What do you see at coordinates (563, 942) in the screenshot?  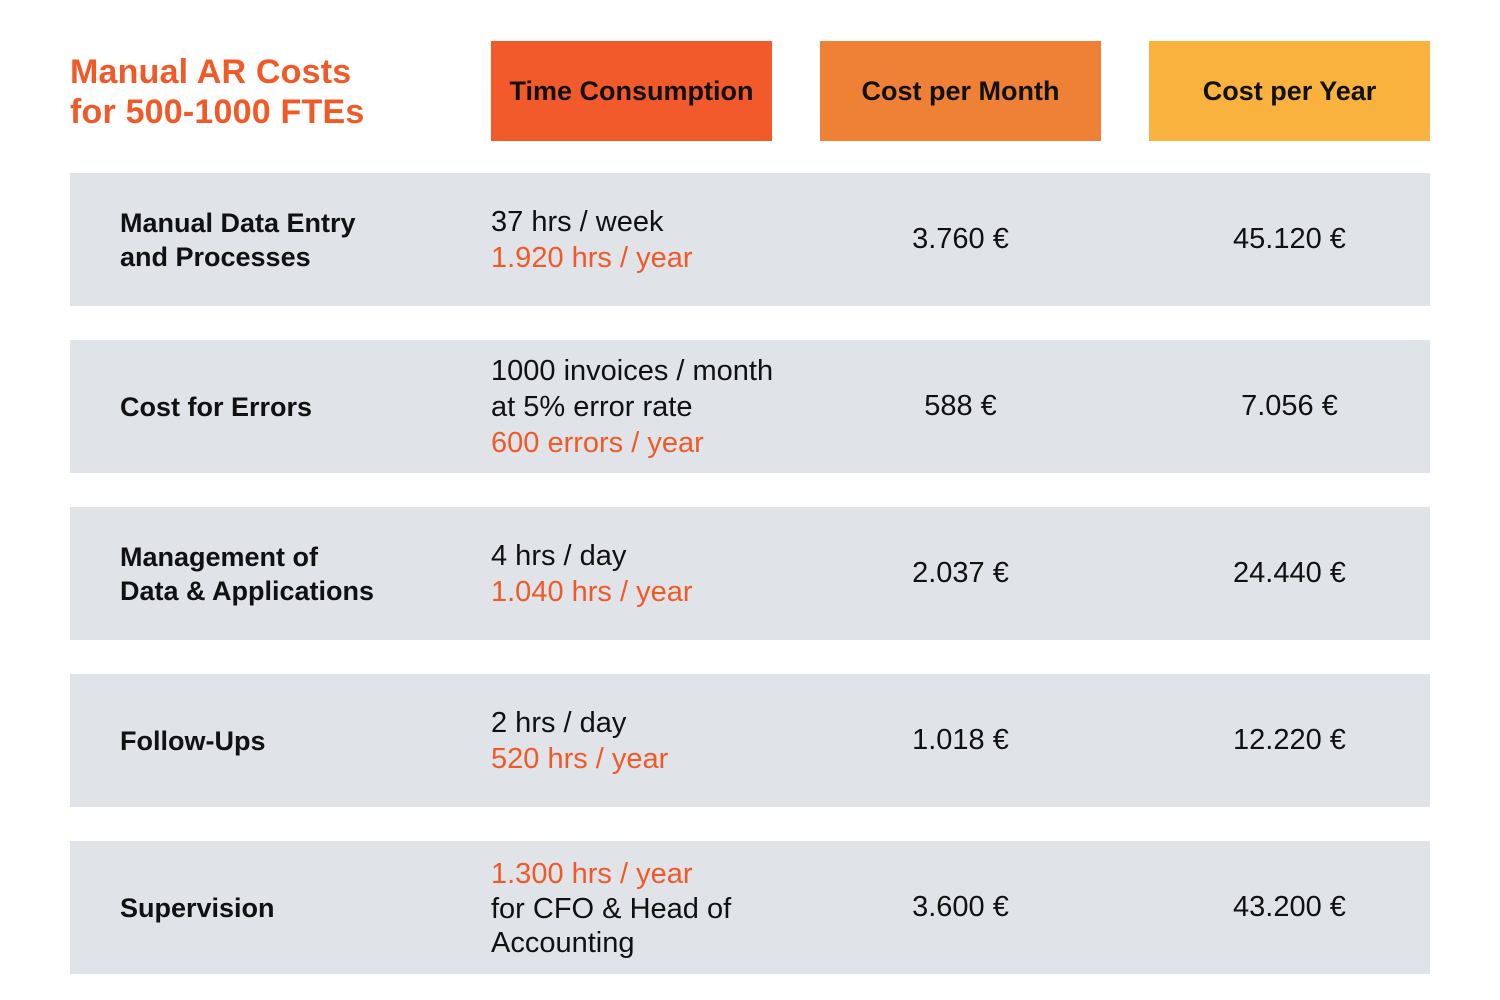 I see `time-value: Accounting` at bounding box center [563, 942].